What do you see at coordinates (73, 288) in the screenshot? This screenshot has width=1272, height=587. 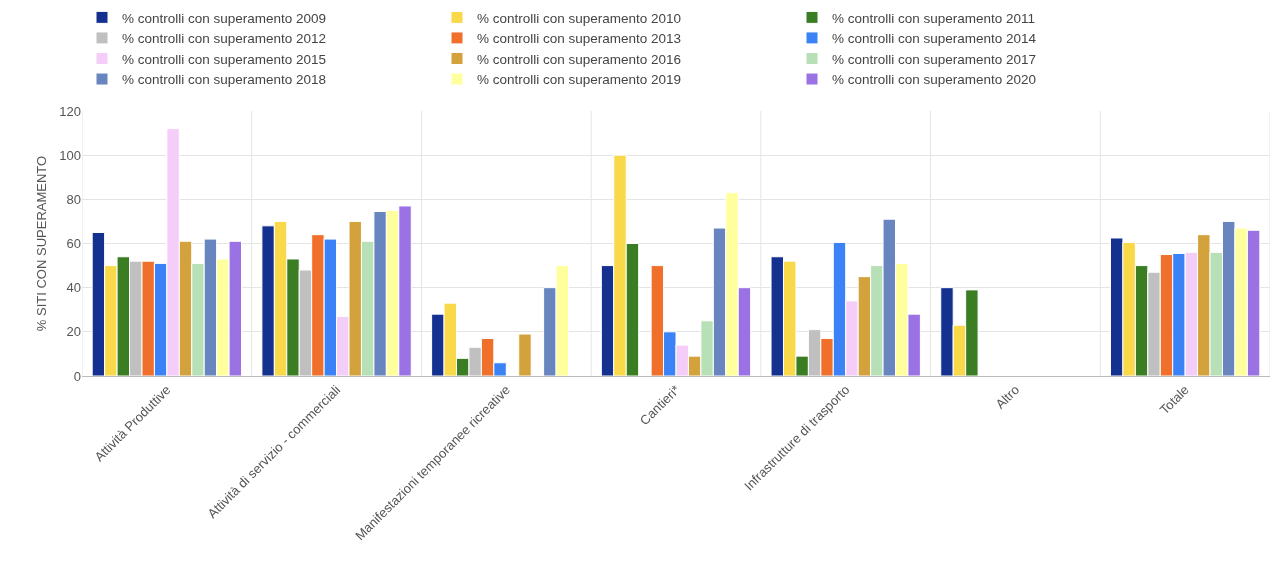 I see `y-tick-label: 40` at bounding box center [73, 288].